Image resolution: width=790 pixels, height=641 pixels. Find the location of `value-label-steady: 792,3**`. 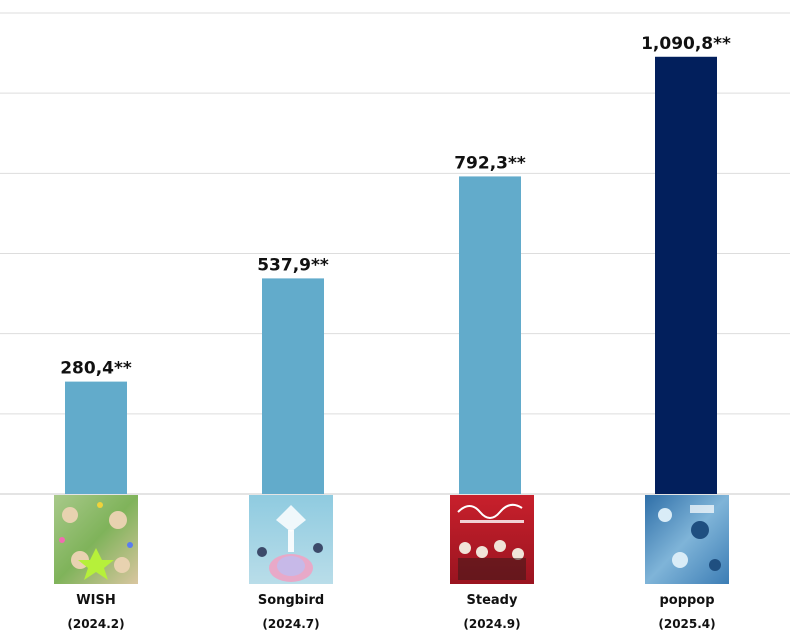

value-label-steady: 792,3** is located at coordinates (490, 163).